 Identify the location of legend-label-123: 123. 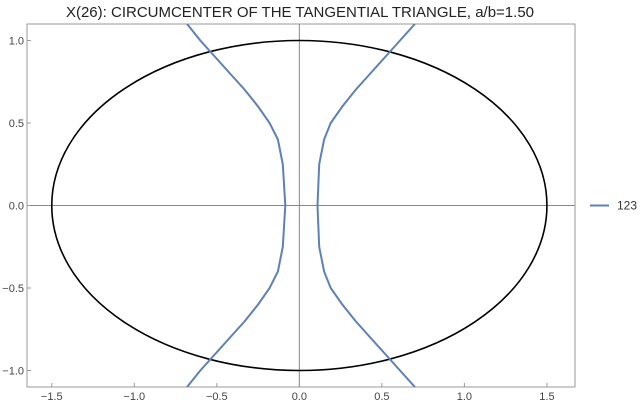
(627, 206).